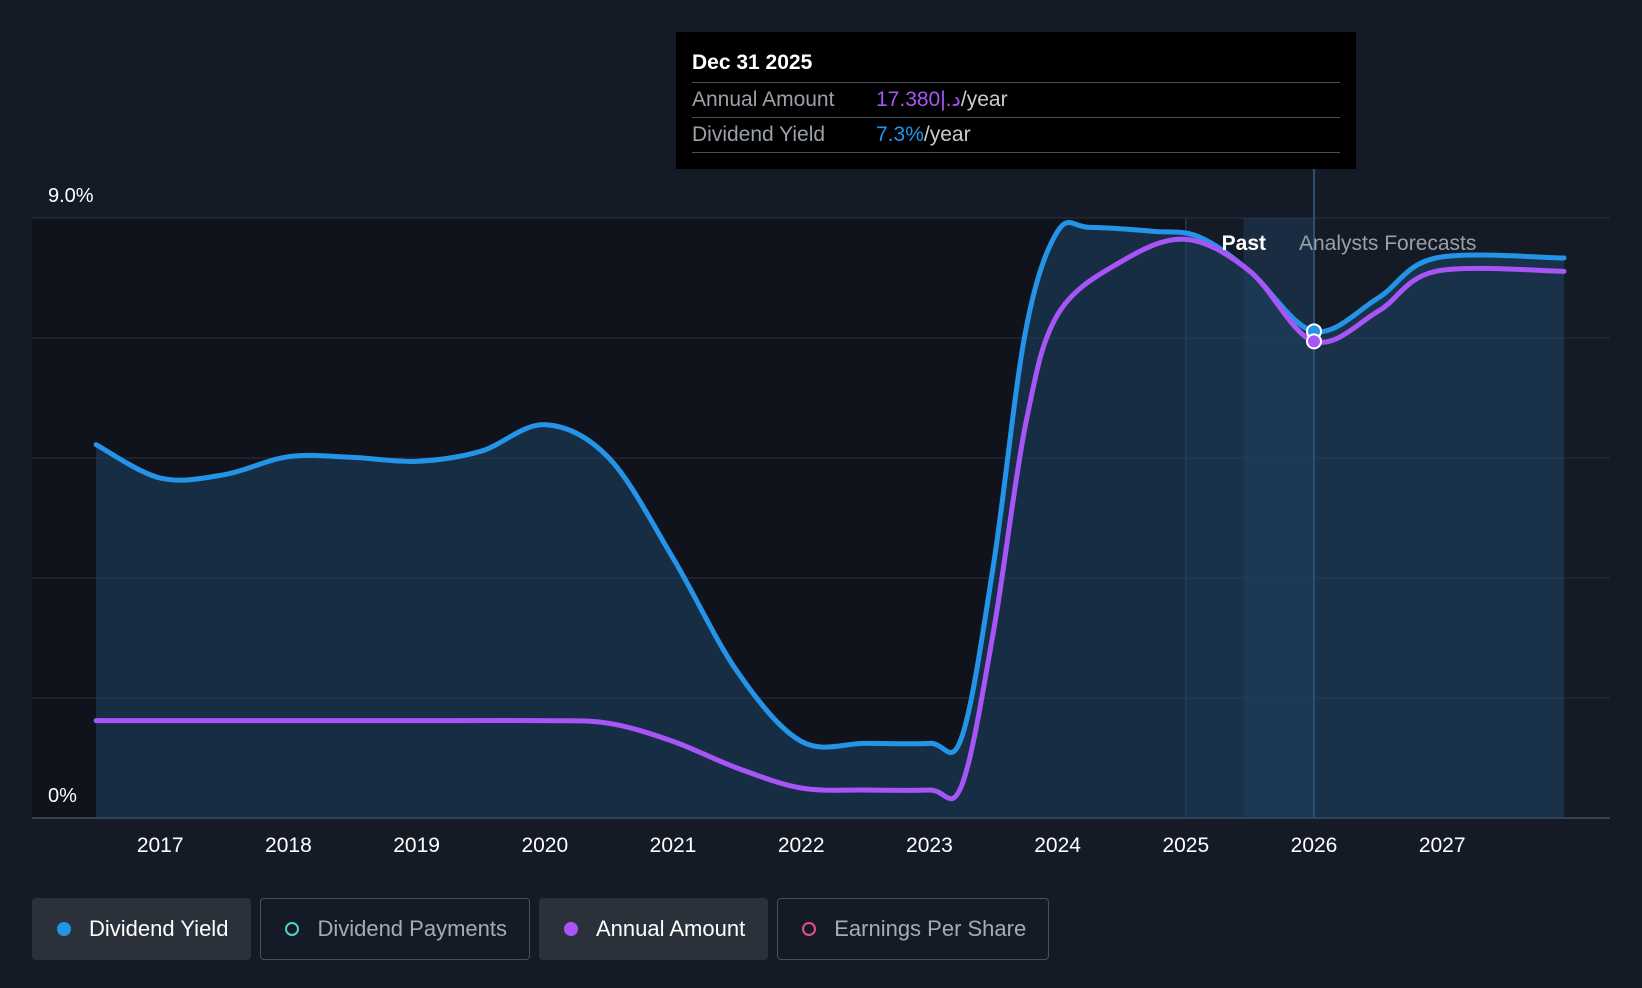  Describe the element at coordinates (1057, 845) in the screenshot. I see `x-tick-label: 2024` at that location.